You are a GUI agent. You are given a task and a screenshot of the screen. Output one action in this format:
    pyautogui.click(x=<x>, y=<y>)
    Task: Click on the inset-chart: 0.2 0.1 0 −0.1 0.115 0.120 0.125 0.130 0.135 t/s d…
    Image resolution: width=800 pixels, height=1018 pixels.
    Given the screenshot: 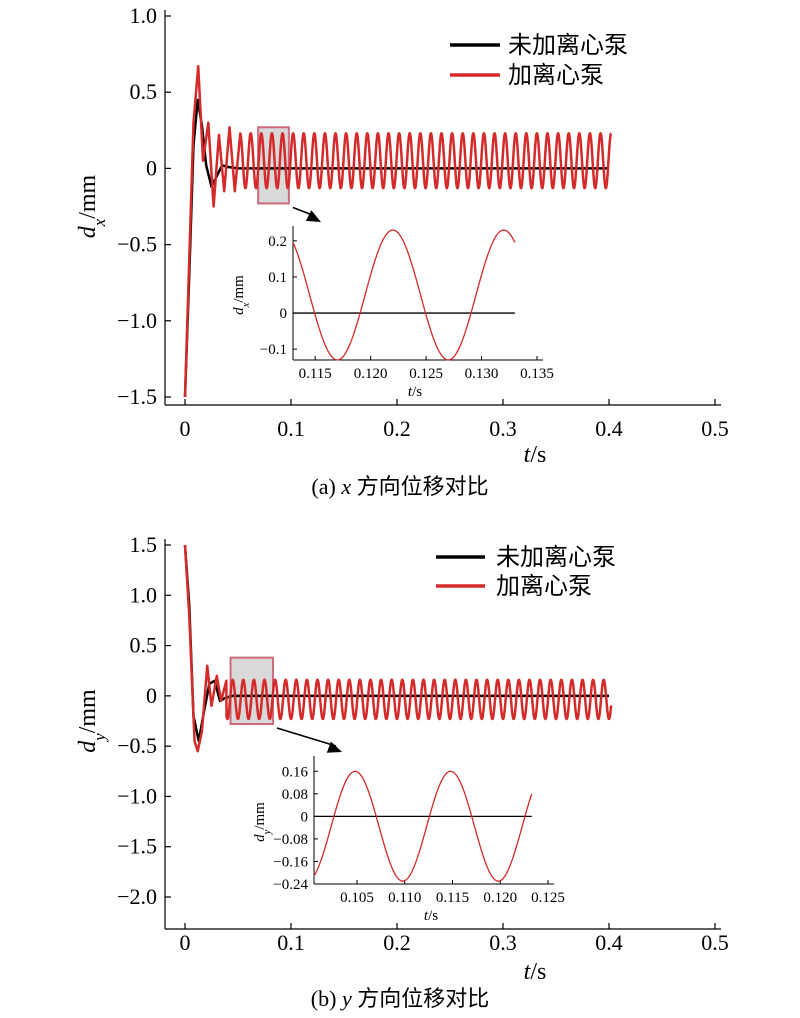 What is the action you would take?
    pyautogui.click(x=392, y=313)
    